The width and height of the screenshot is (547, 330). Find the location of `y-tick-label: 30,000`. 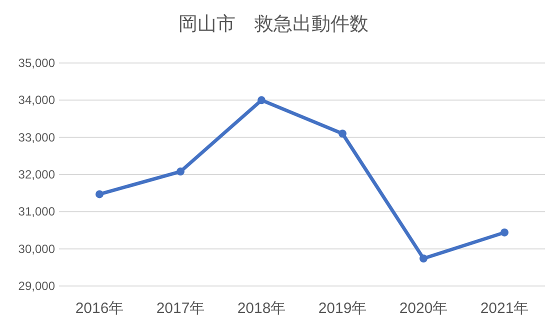

y-tick-label: 30,000 is located at coordinates (37, 249).